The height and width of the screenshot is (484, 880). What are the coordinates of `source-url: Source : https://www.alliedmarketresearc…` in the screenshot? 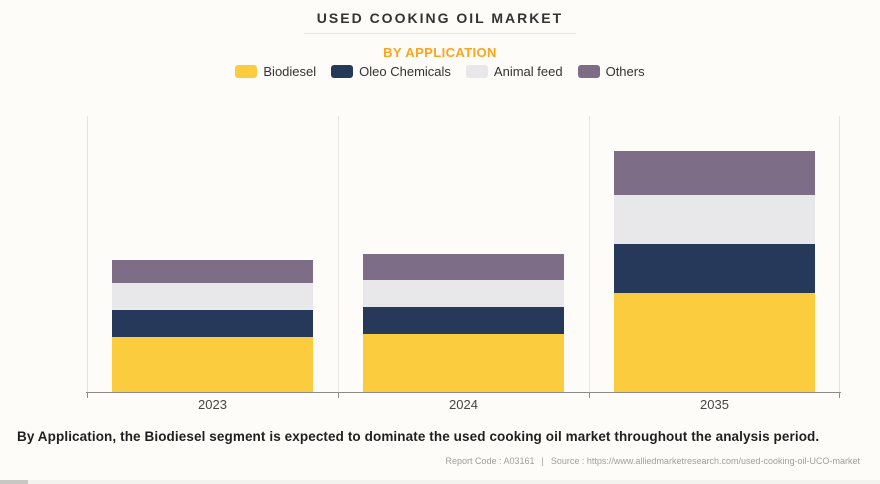 It's located at (705, 461).